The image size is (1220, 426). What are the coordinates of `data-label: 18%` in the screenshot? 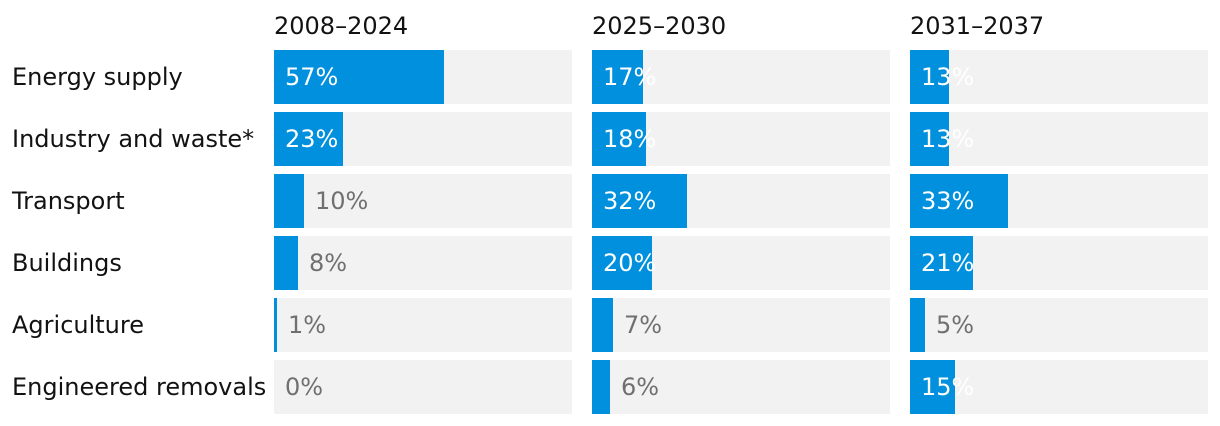 It's located at (629, 139).